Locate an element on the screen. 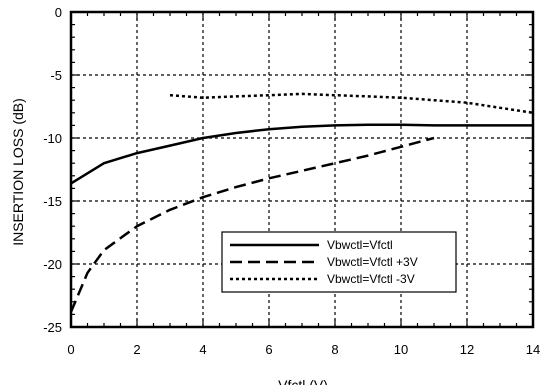  x-tick-label: 2 is located at coordinates (136, 349).